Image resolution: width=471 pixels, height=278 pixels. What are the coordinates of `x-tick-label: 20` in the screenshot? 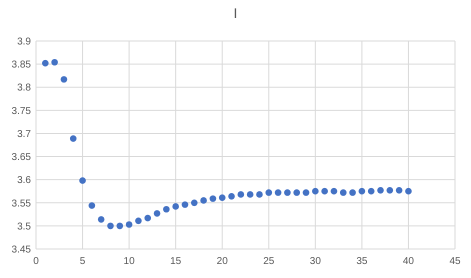 It's located at (222, 261).